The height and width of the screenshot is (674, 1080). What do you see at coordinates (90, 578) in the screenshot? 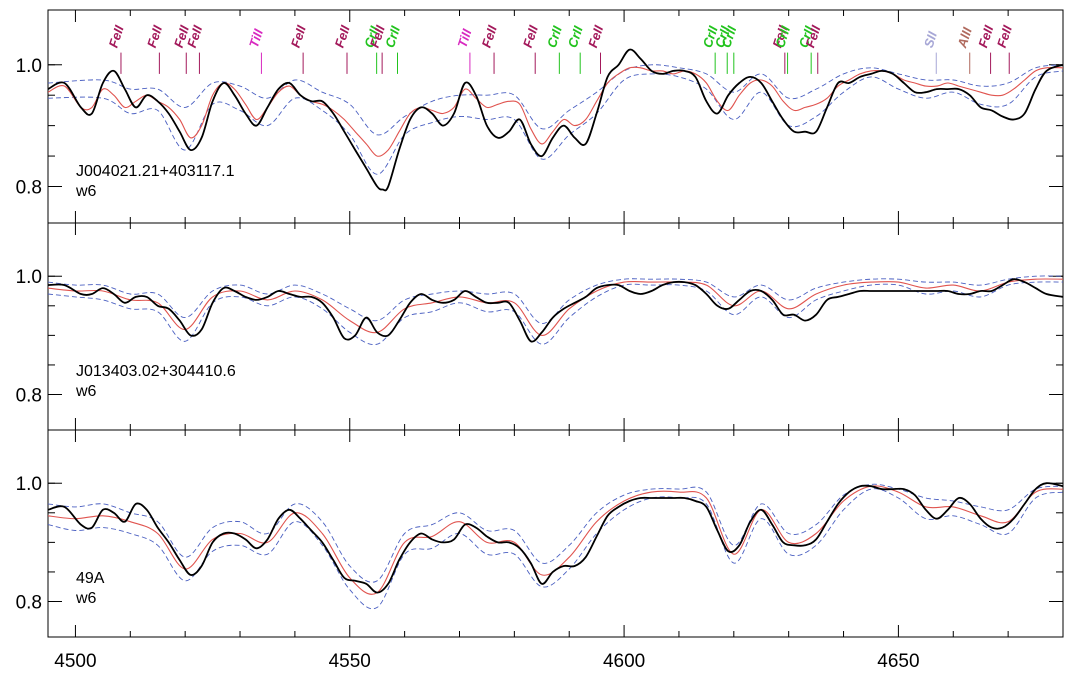
I see `panel-star-label: 49A` at bounding box center [90, 578].